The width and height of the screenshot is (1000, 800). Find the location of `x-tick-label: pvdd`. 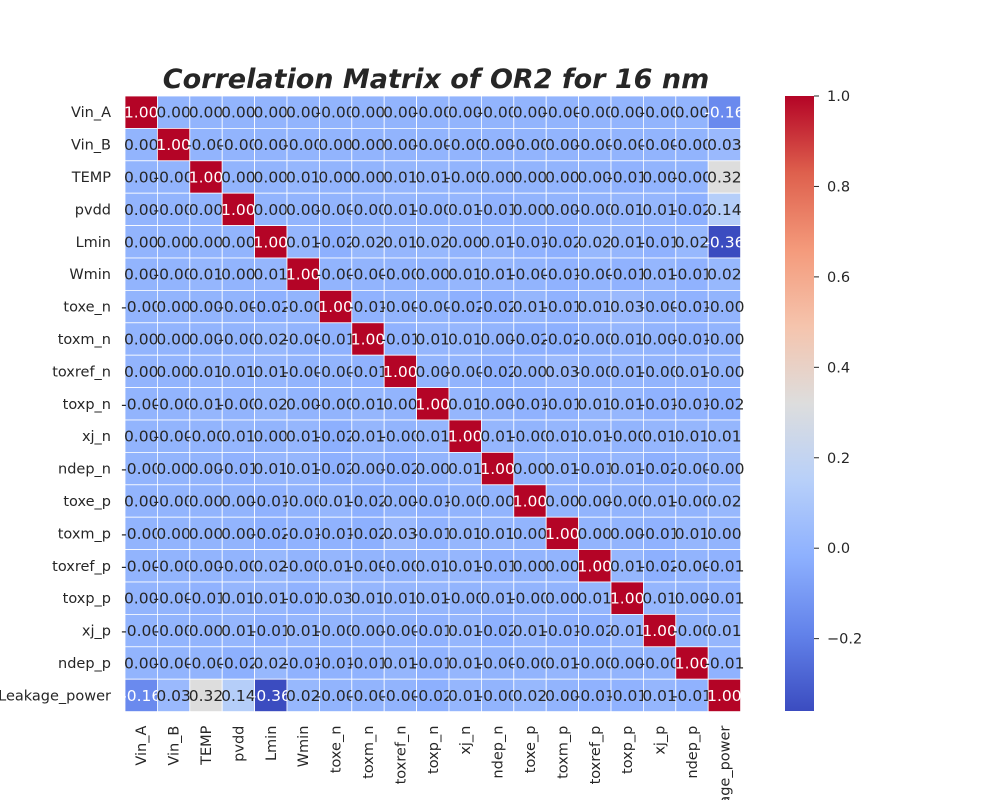

x-tick-label: pvdd is located at coordinates (239, 744).